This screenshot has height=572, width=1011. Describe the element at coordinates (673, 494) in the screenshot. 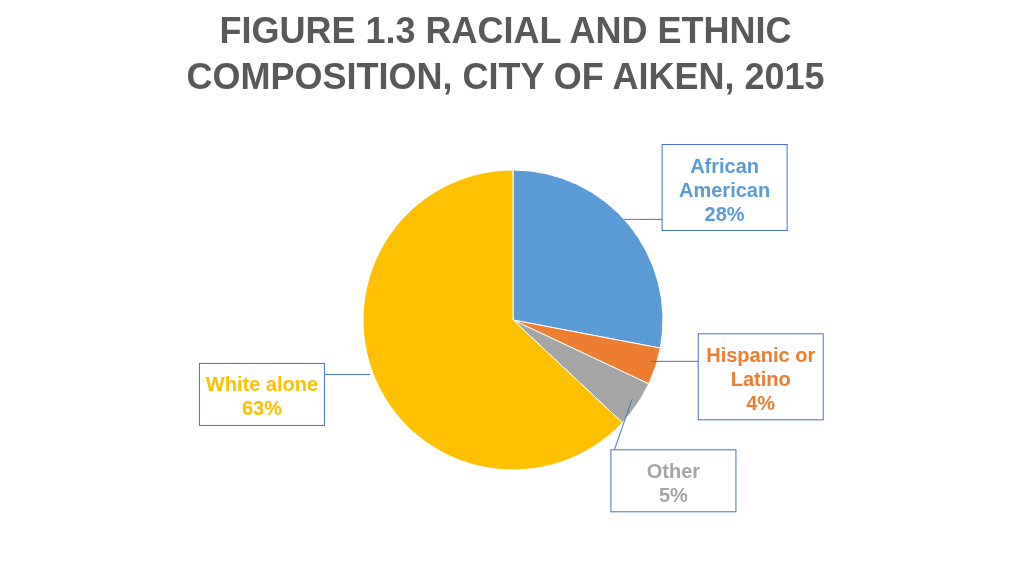

I see `data-label: 5%` at that location.